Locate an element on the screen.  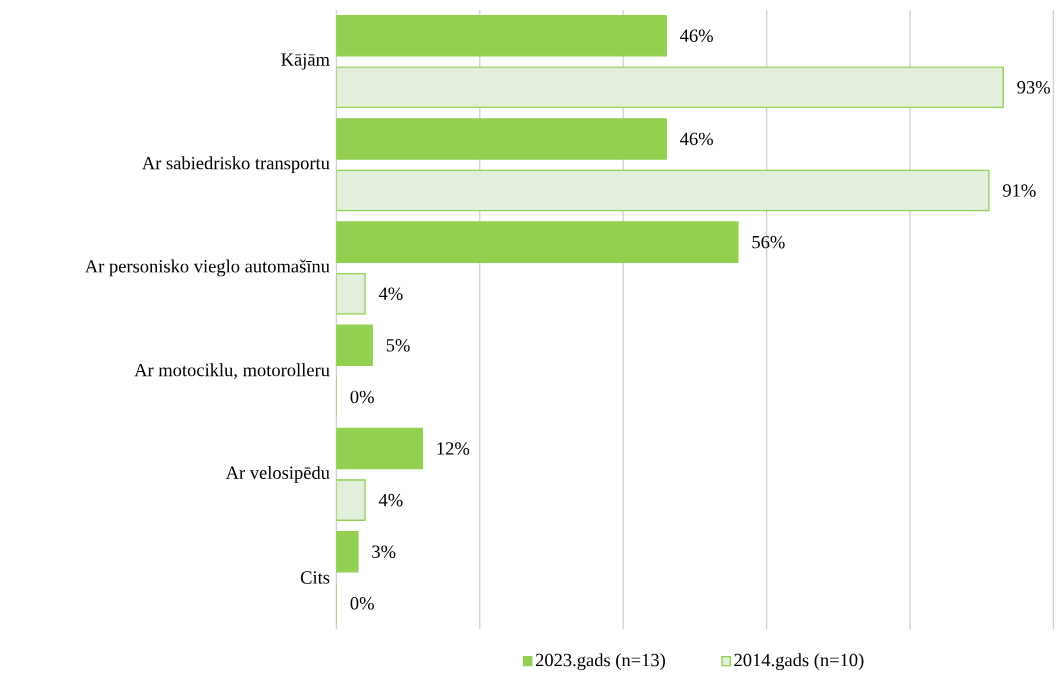
data-label: 91% is located at coordinates (1019, 190).